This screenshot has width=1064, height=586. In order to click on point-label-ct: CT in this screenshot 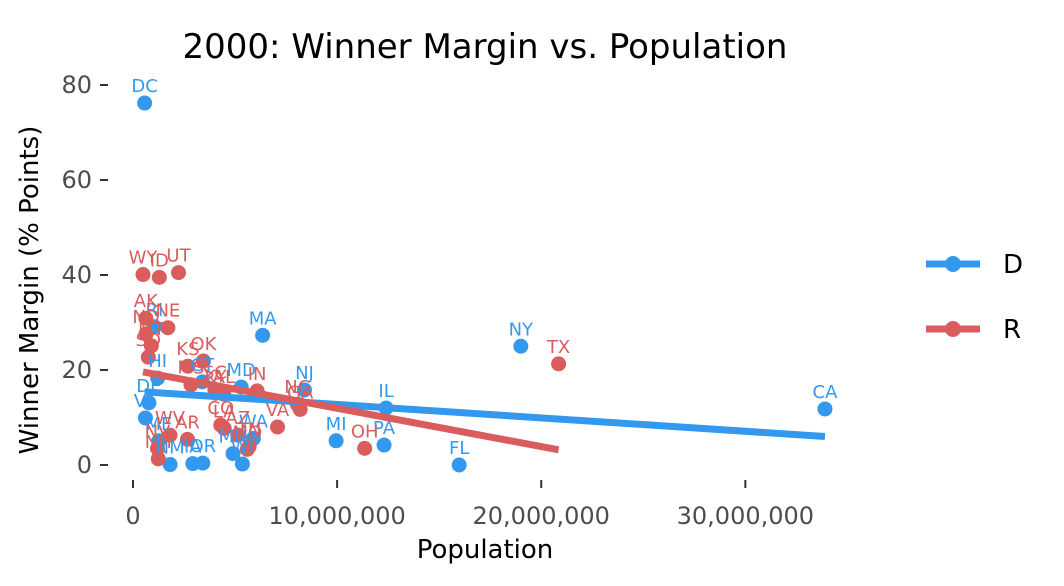, I will do `click(203, 365)`.